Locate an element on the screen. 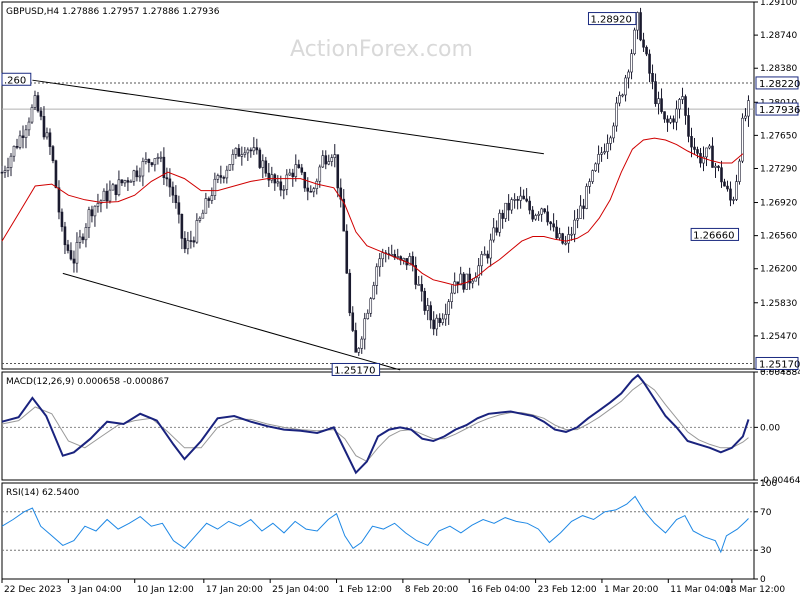 The height and width of the screenshot is (600, 800). rsi-y-tick-label: 0 is located at coordinates (763, 580).